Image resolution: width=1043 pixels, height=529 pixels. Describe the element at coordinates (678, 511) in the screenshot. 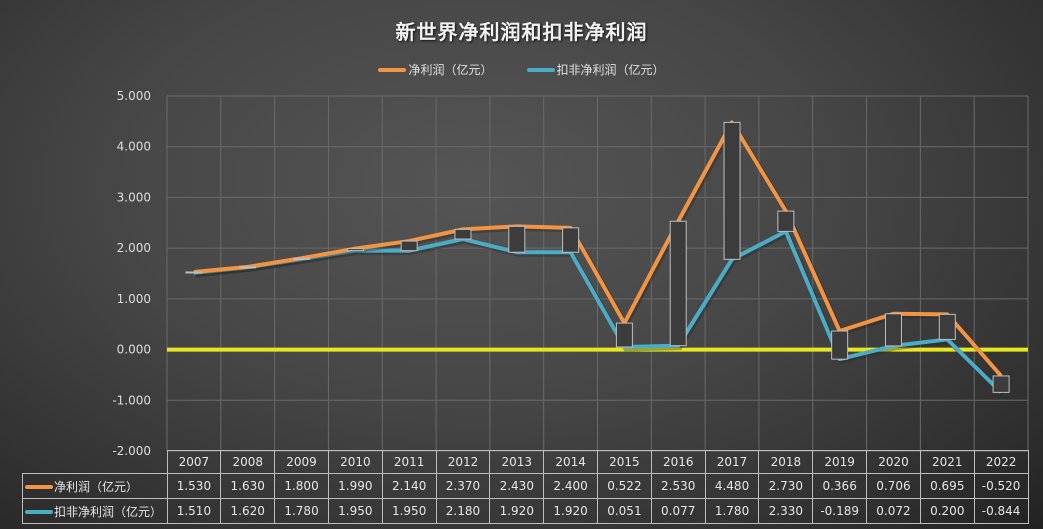

I see `table-cell: 0.077` at that location.